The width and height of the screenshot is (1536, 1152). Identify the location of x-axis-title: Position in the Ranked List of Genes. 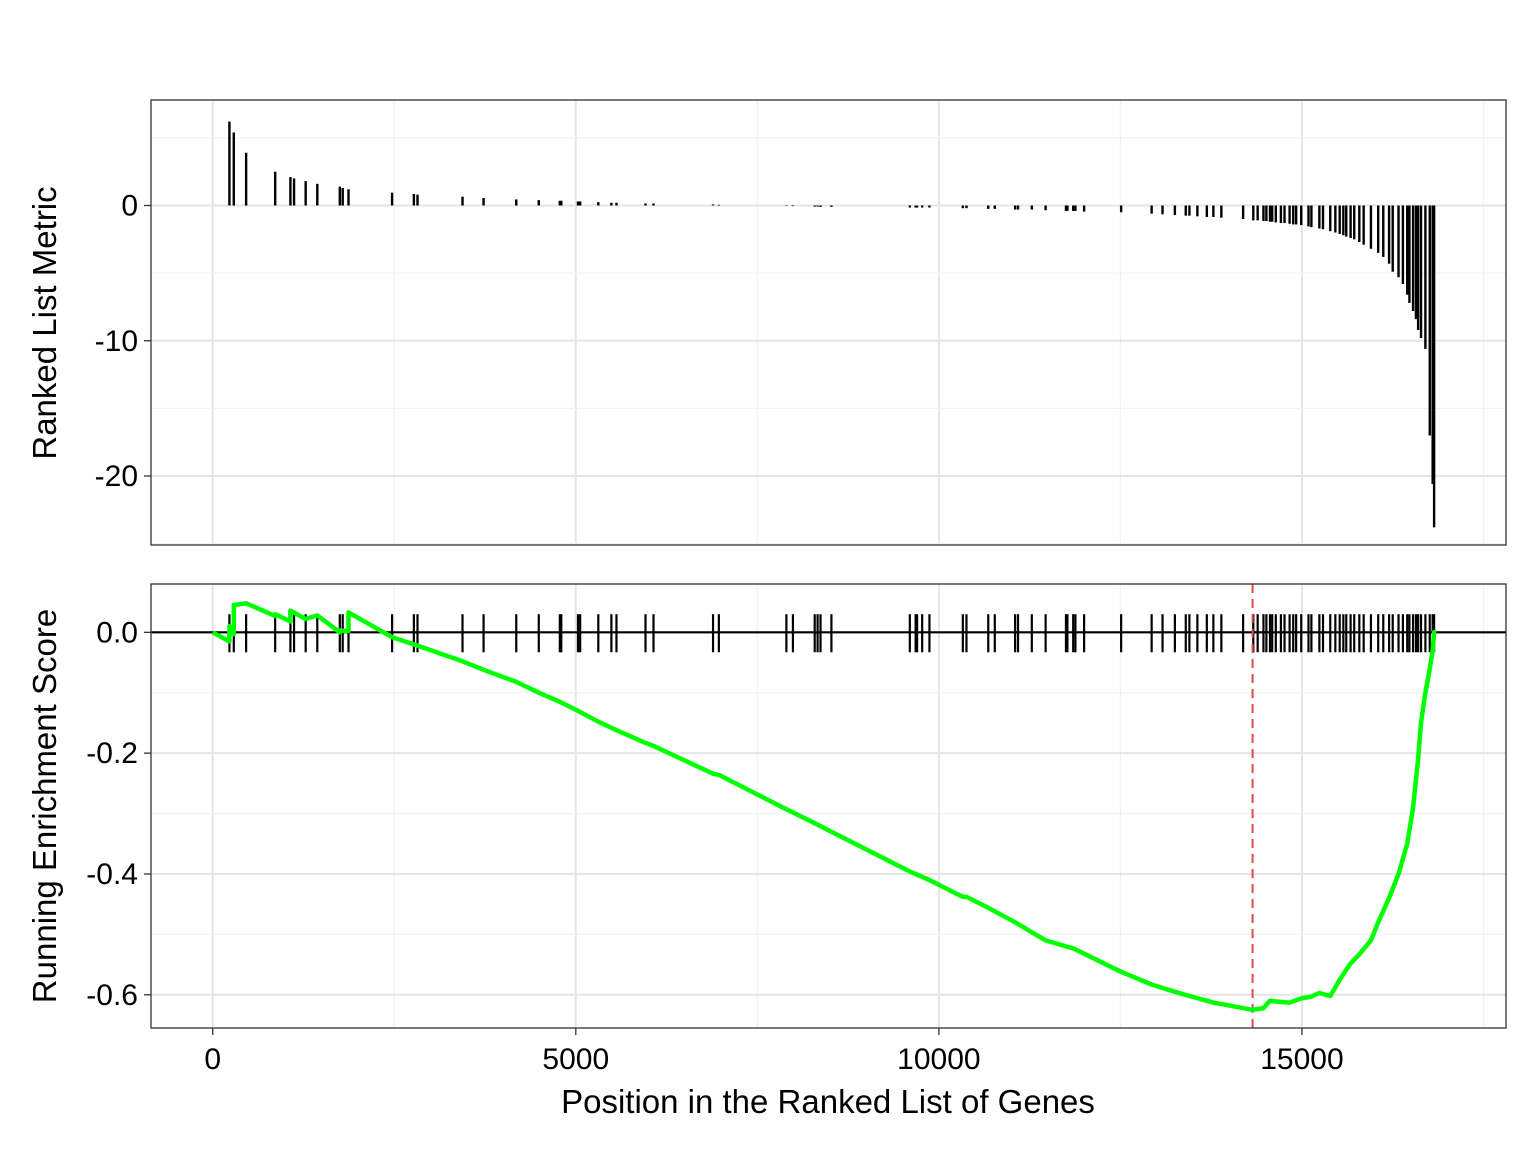
(828, 1101).